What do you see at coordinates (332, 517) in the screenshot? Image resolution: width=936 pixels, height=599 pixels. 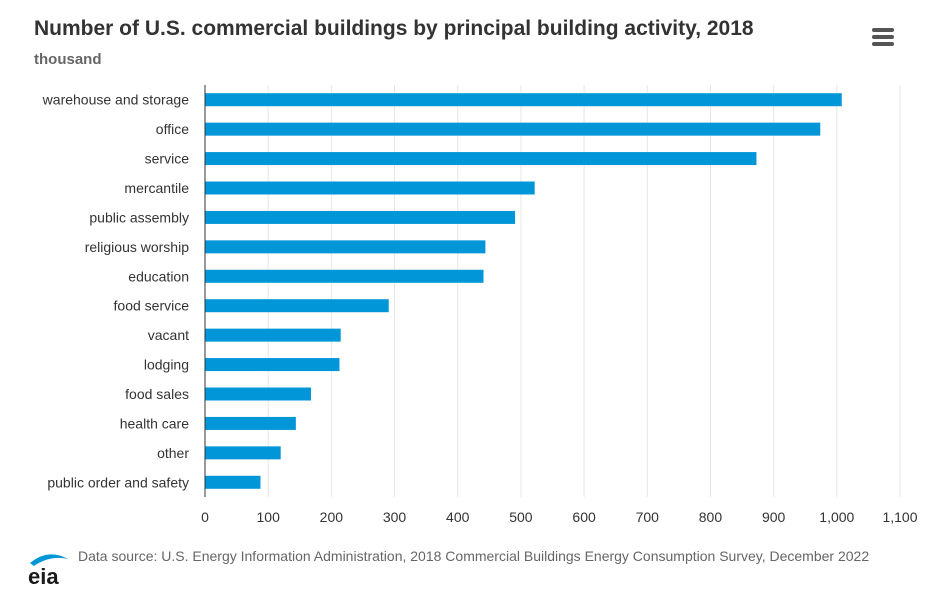 I see `x-tick-label: 200` at bounding box center [332, 517].